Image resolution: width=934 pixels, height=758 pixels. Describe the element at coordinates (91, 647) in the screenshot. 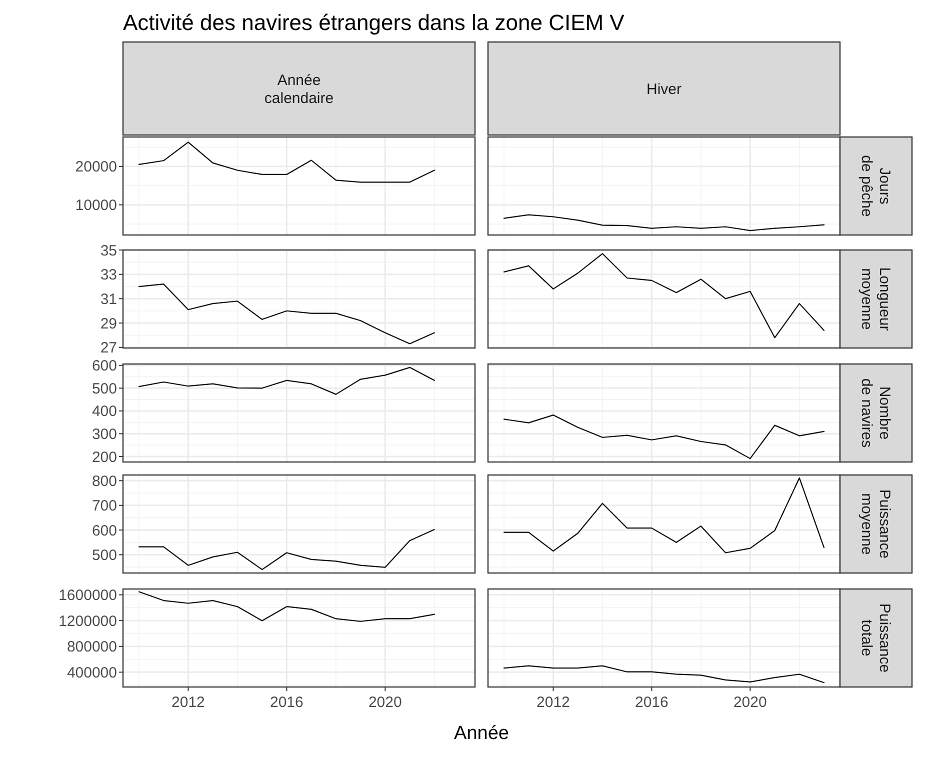

I see `y-tick-label: 800000` at that location.